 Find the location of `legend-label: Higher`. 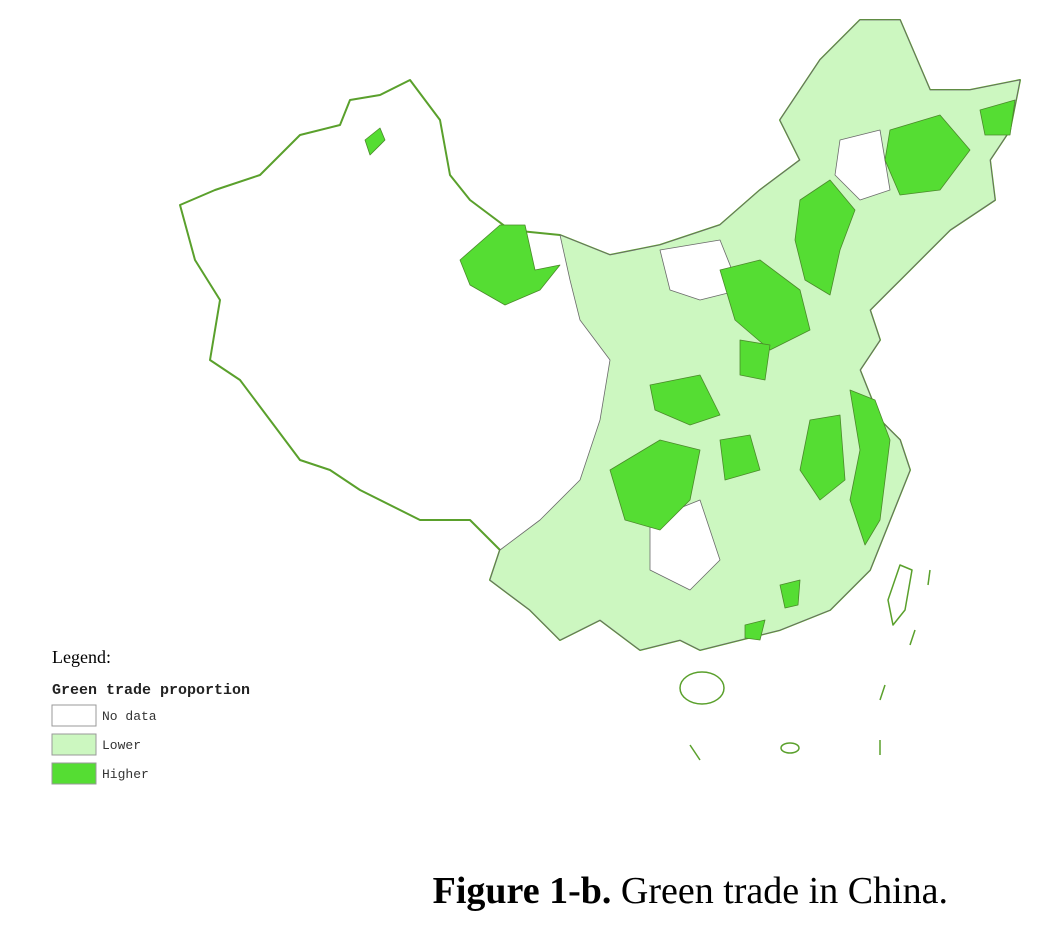

legend-label: Higher is located at coordinates (125, 774).